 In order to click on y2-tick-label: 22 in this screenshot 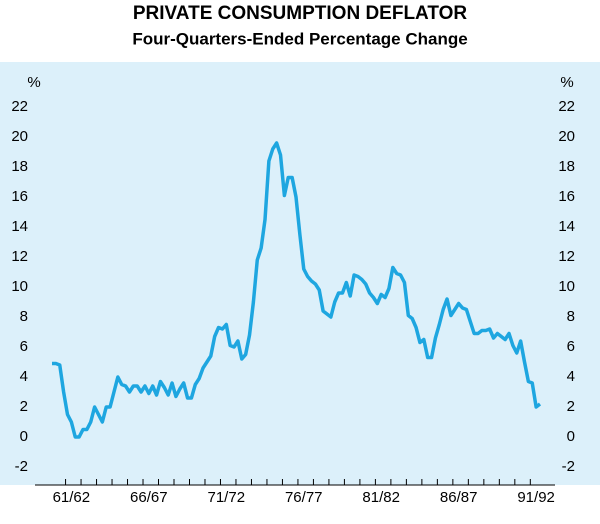, I will do `click(566, 106)`.